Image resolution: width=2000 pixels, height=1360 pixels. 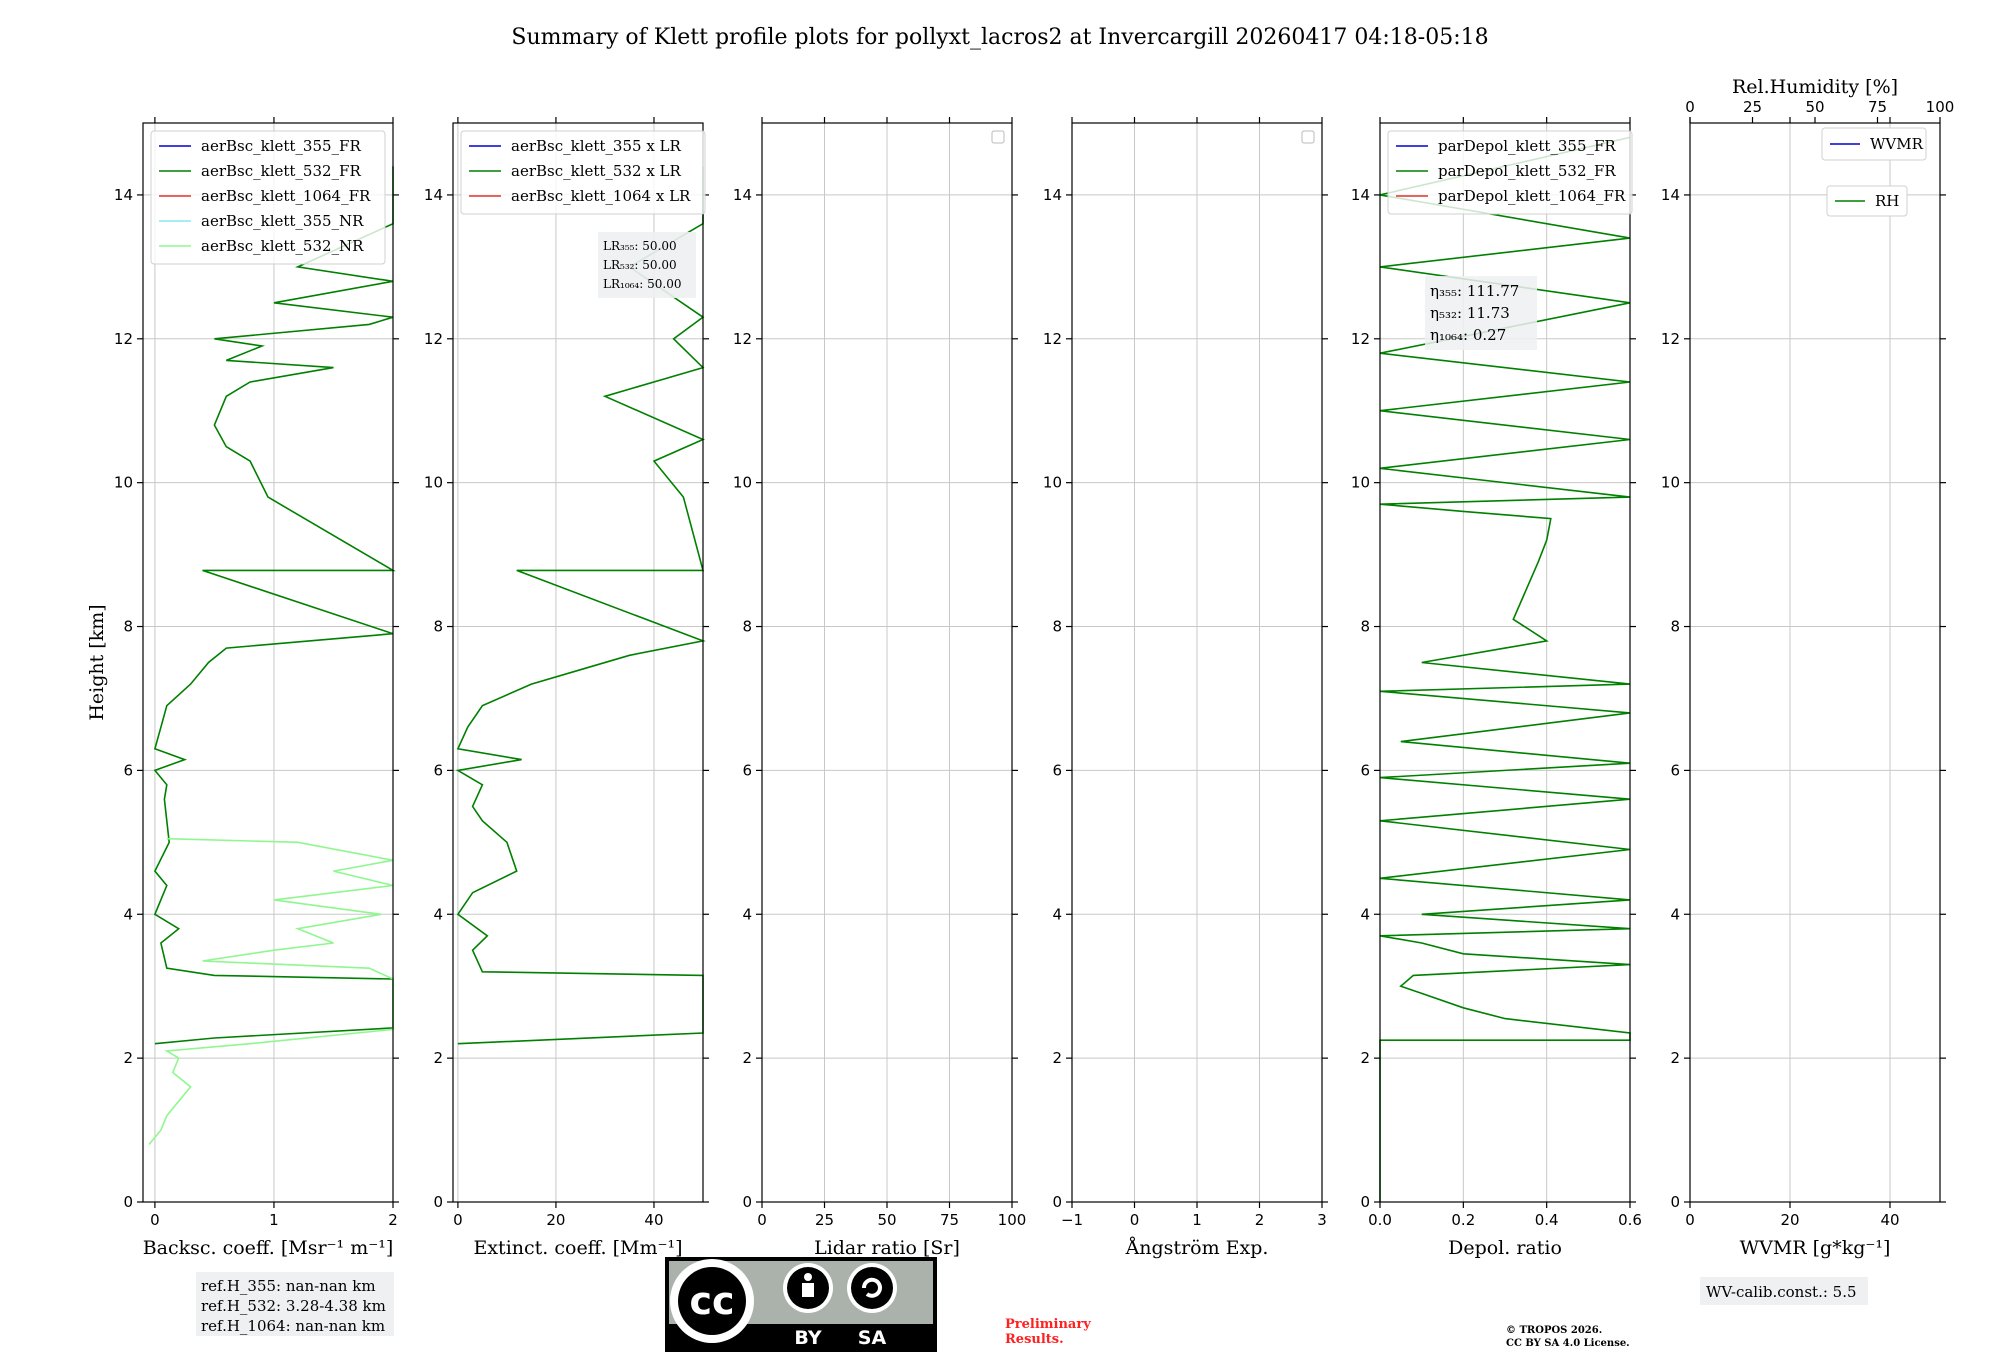 What do you see at coordinates (879, 688) in the screenshot?
I see `panel-lidar_ratio: 0 25 50 75 100 0 2 4 6 8 10 12 14 Lidar ratio [Sr]` at bounding box center [879, 688].